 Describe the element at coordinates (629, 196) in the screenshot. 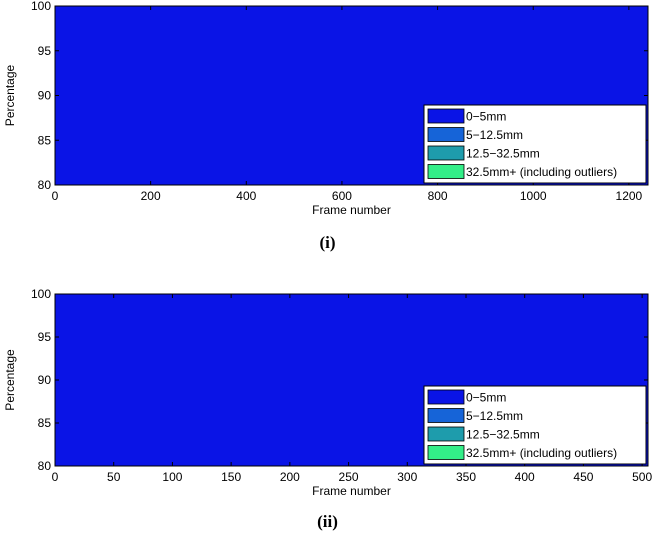

I see `x-tick-label: 1200` at that location.